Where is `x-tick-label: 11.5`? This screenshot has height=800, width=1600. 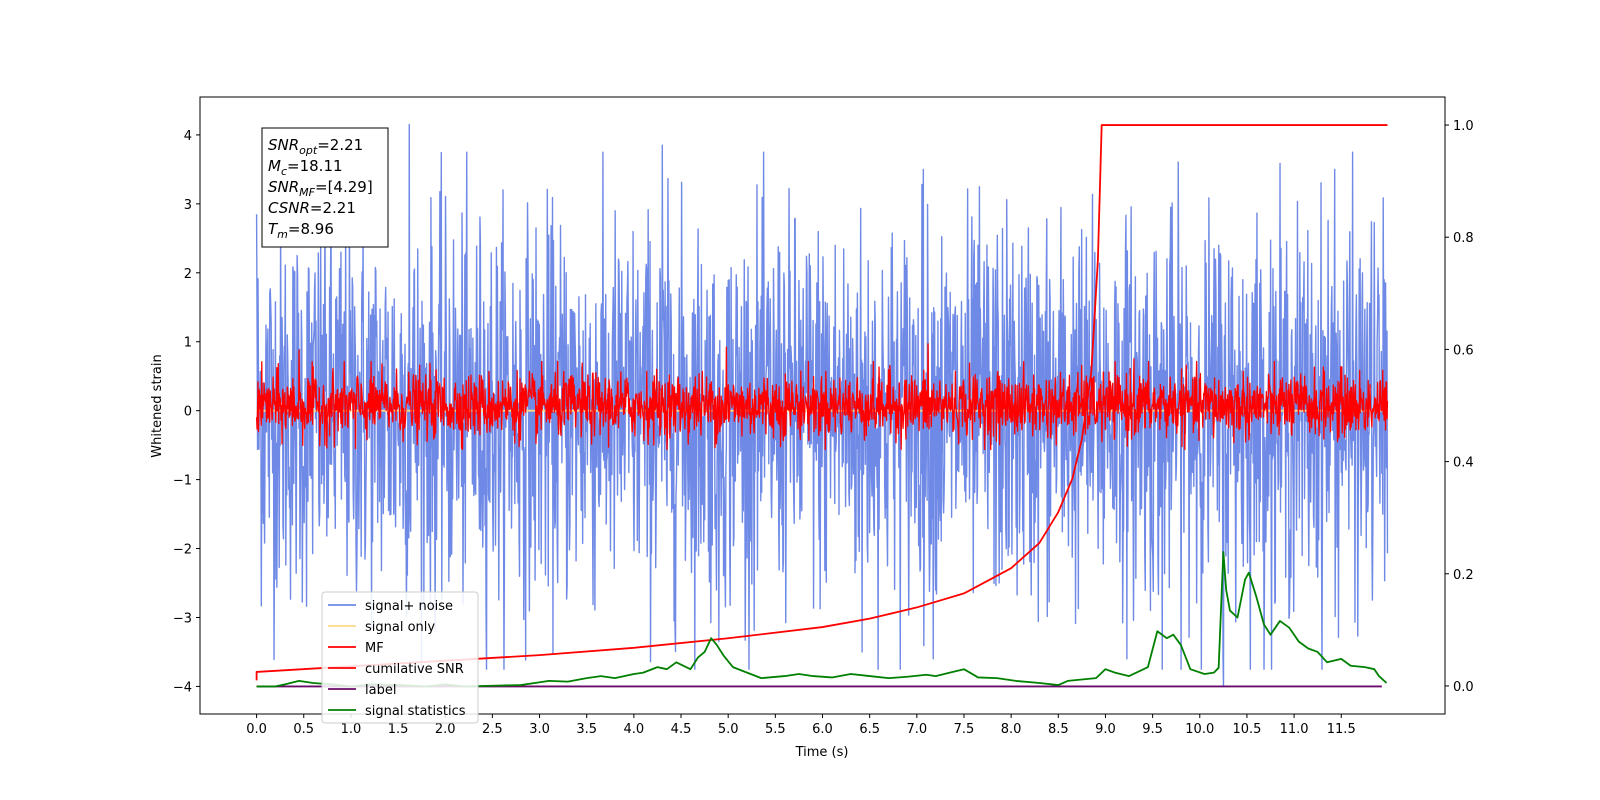
x-tick-label: 11.5 is located at coordinates (1341, 729).